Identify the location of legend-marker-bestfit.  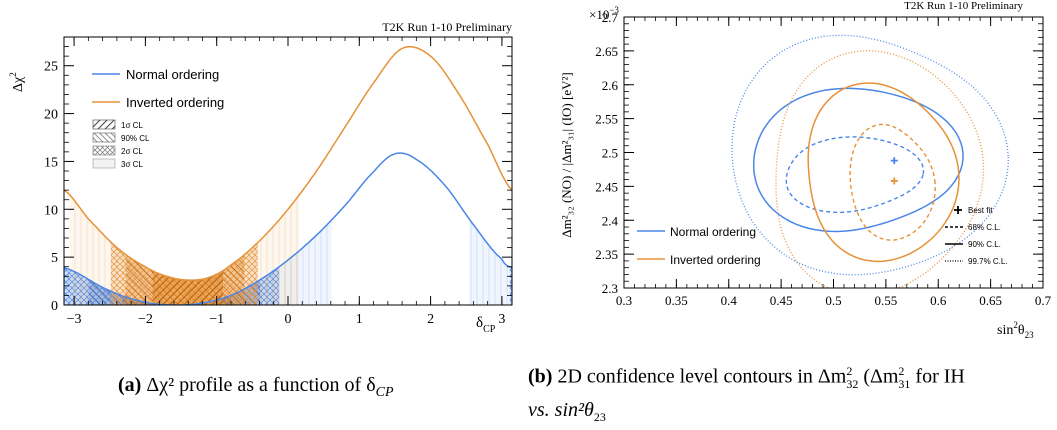
(958, 210).